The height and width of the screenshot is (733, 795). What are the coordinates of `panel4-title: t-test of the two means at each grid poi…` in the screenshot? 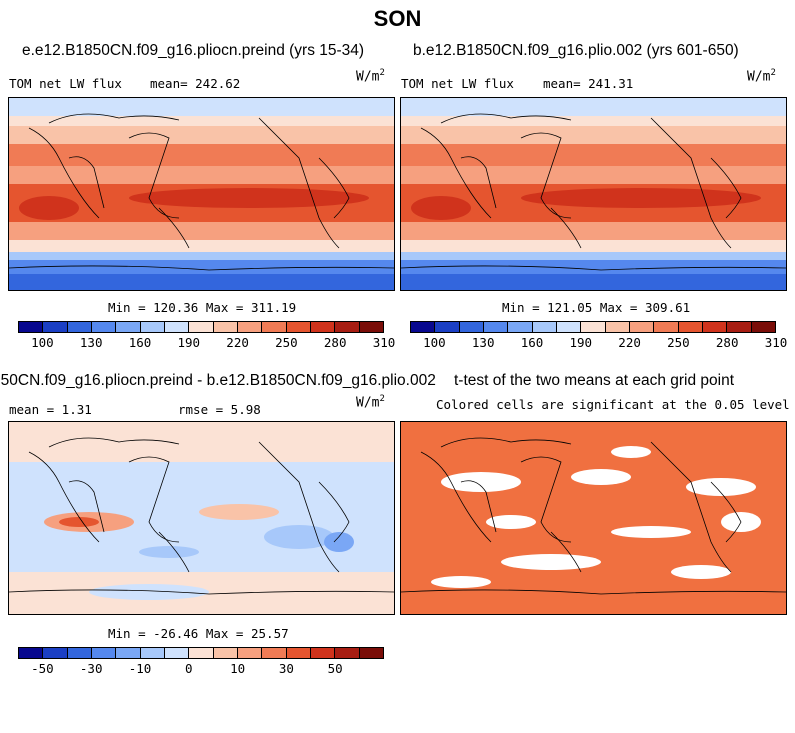 It's located at (594, 380).